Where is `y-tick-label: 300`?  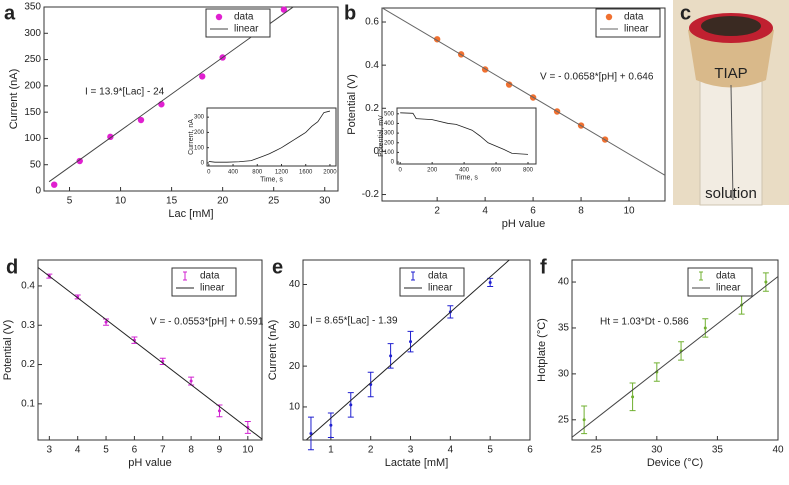
y-tick-label: 300 is located at coordinates (389, 134).